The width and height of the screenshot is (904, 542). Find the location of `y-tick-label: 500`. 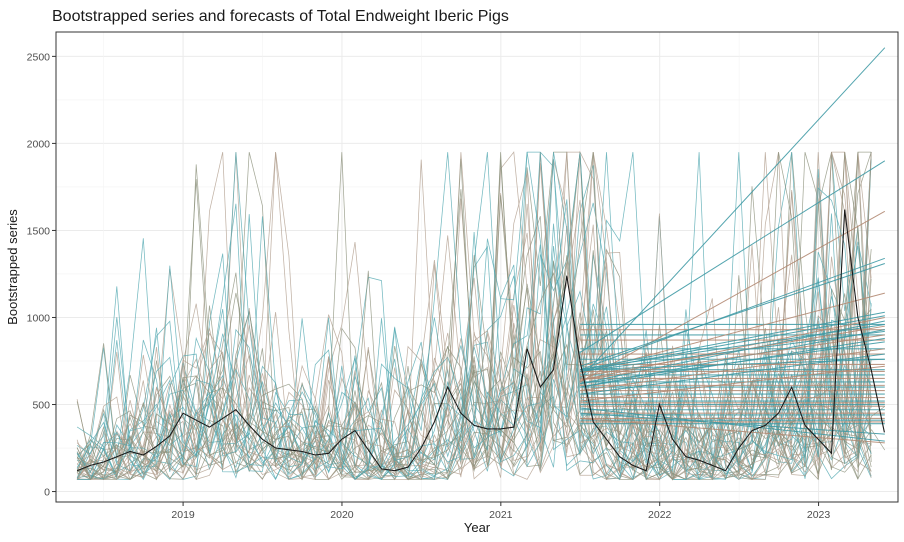

y-tick-label: 500 is located at coordinates (41, 406).